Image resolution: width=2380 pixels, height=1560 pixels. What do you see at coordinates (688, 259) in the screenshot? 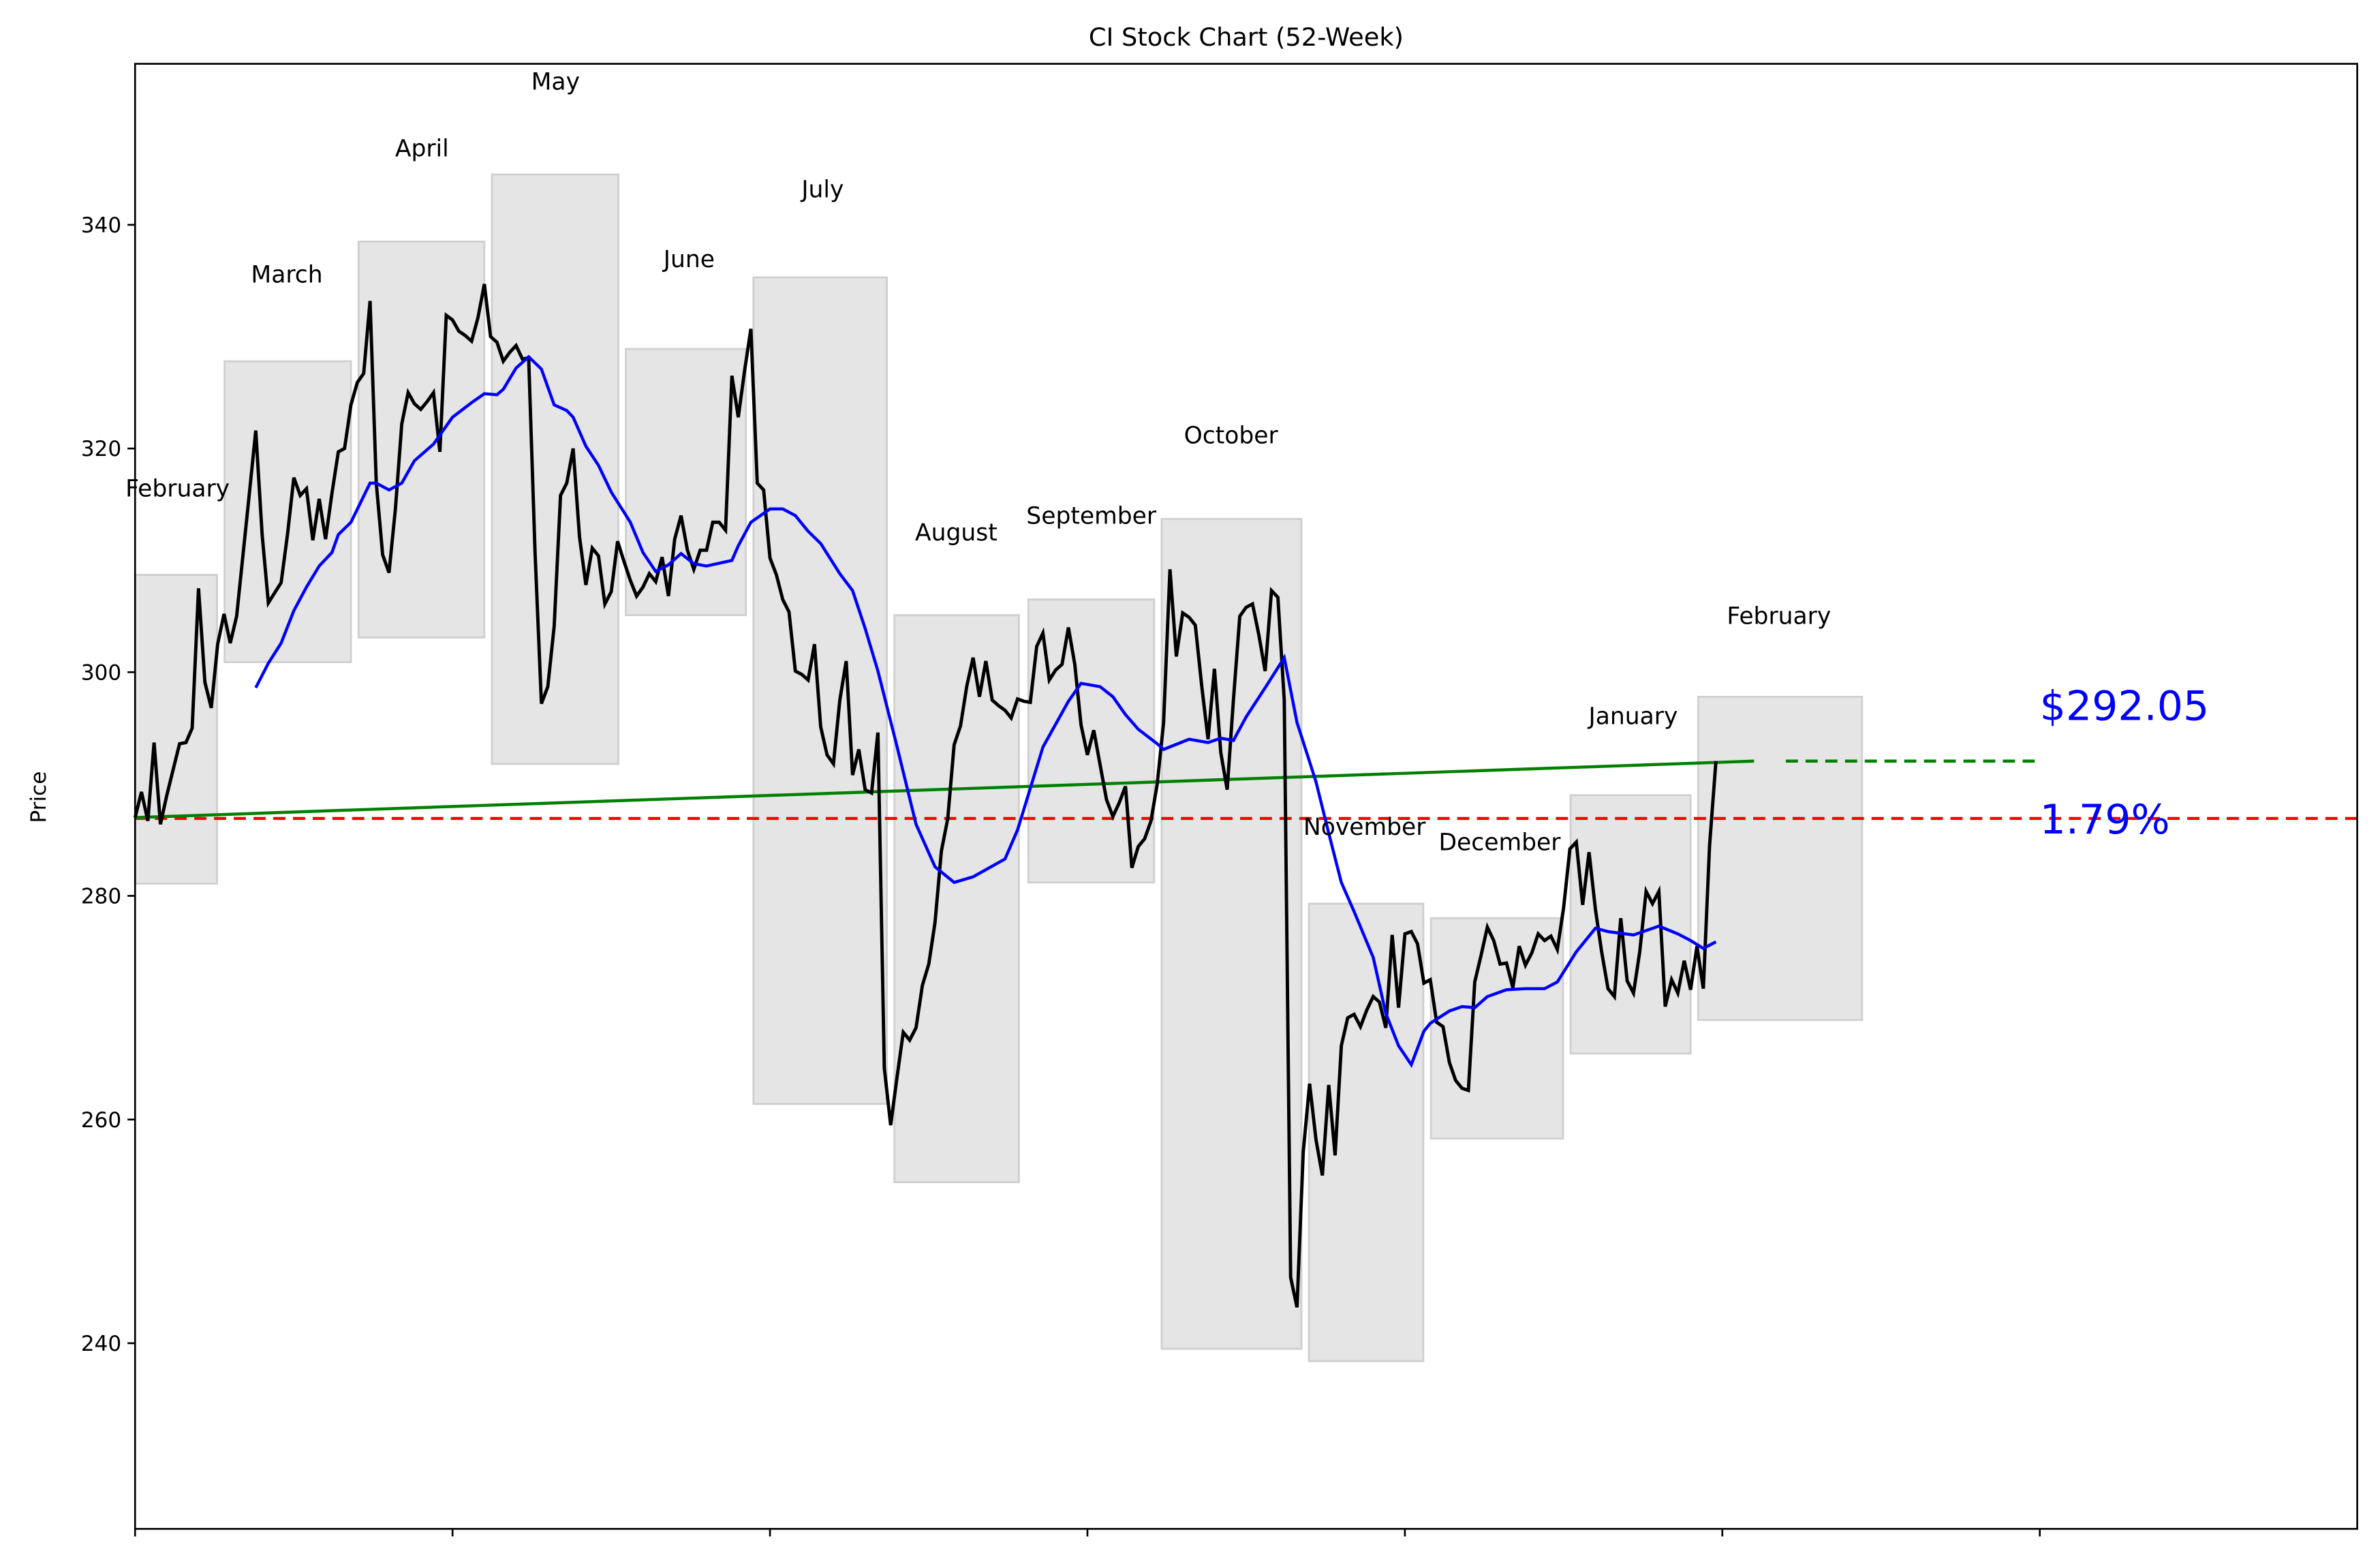
I see `month-label: June` at bounding box center [688, 259].